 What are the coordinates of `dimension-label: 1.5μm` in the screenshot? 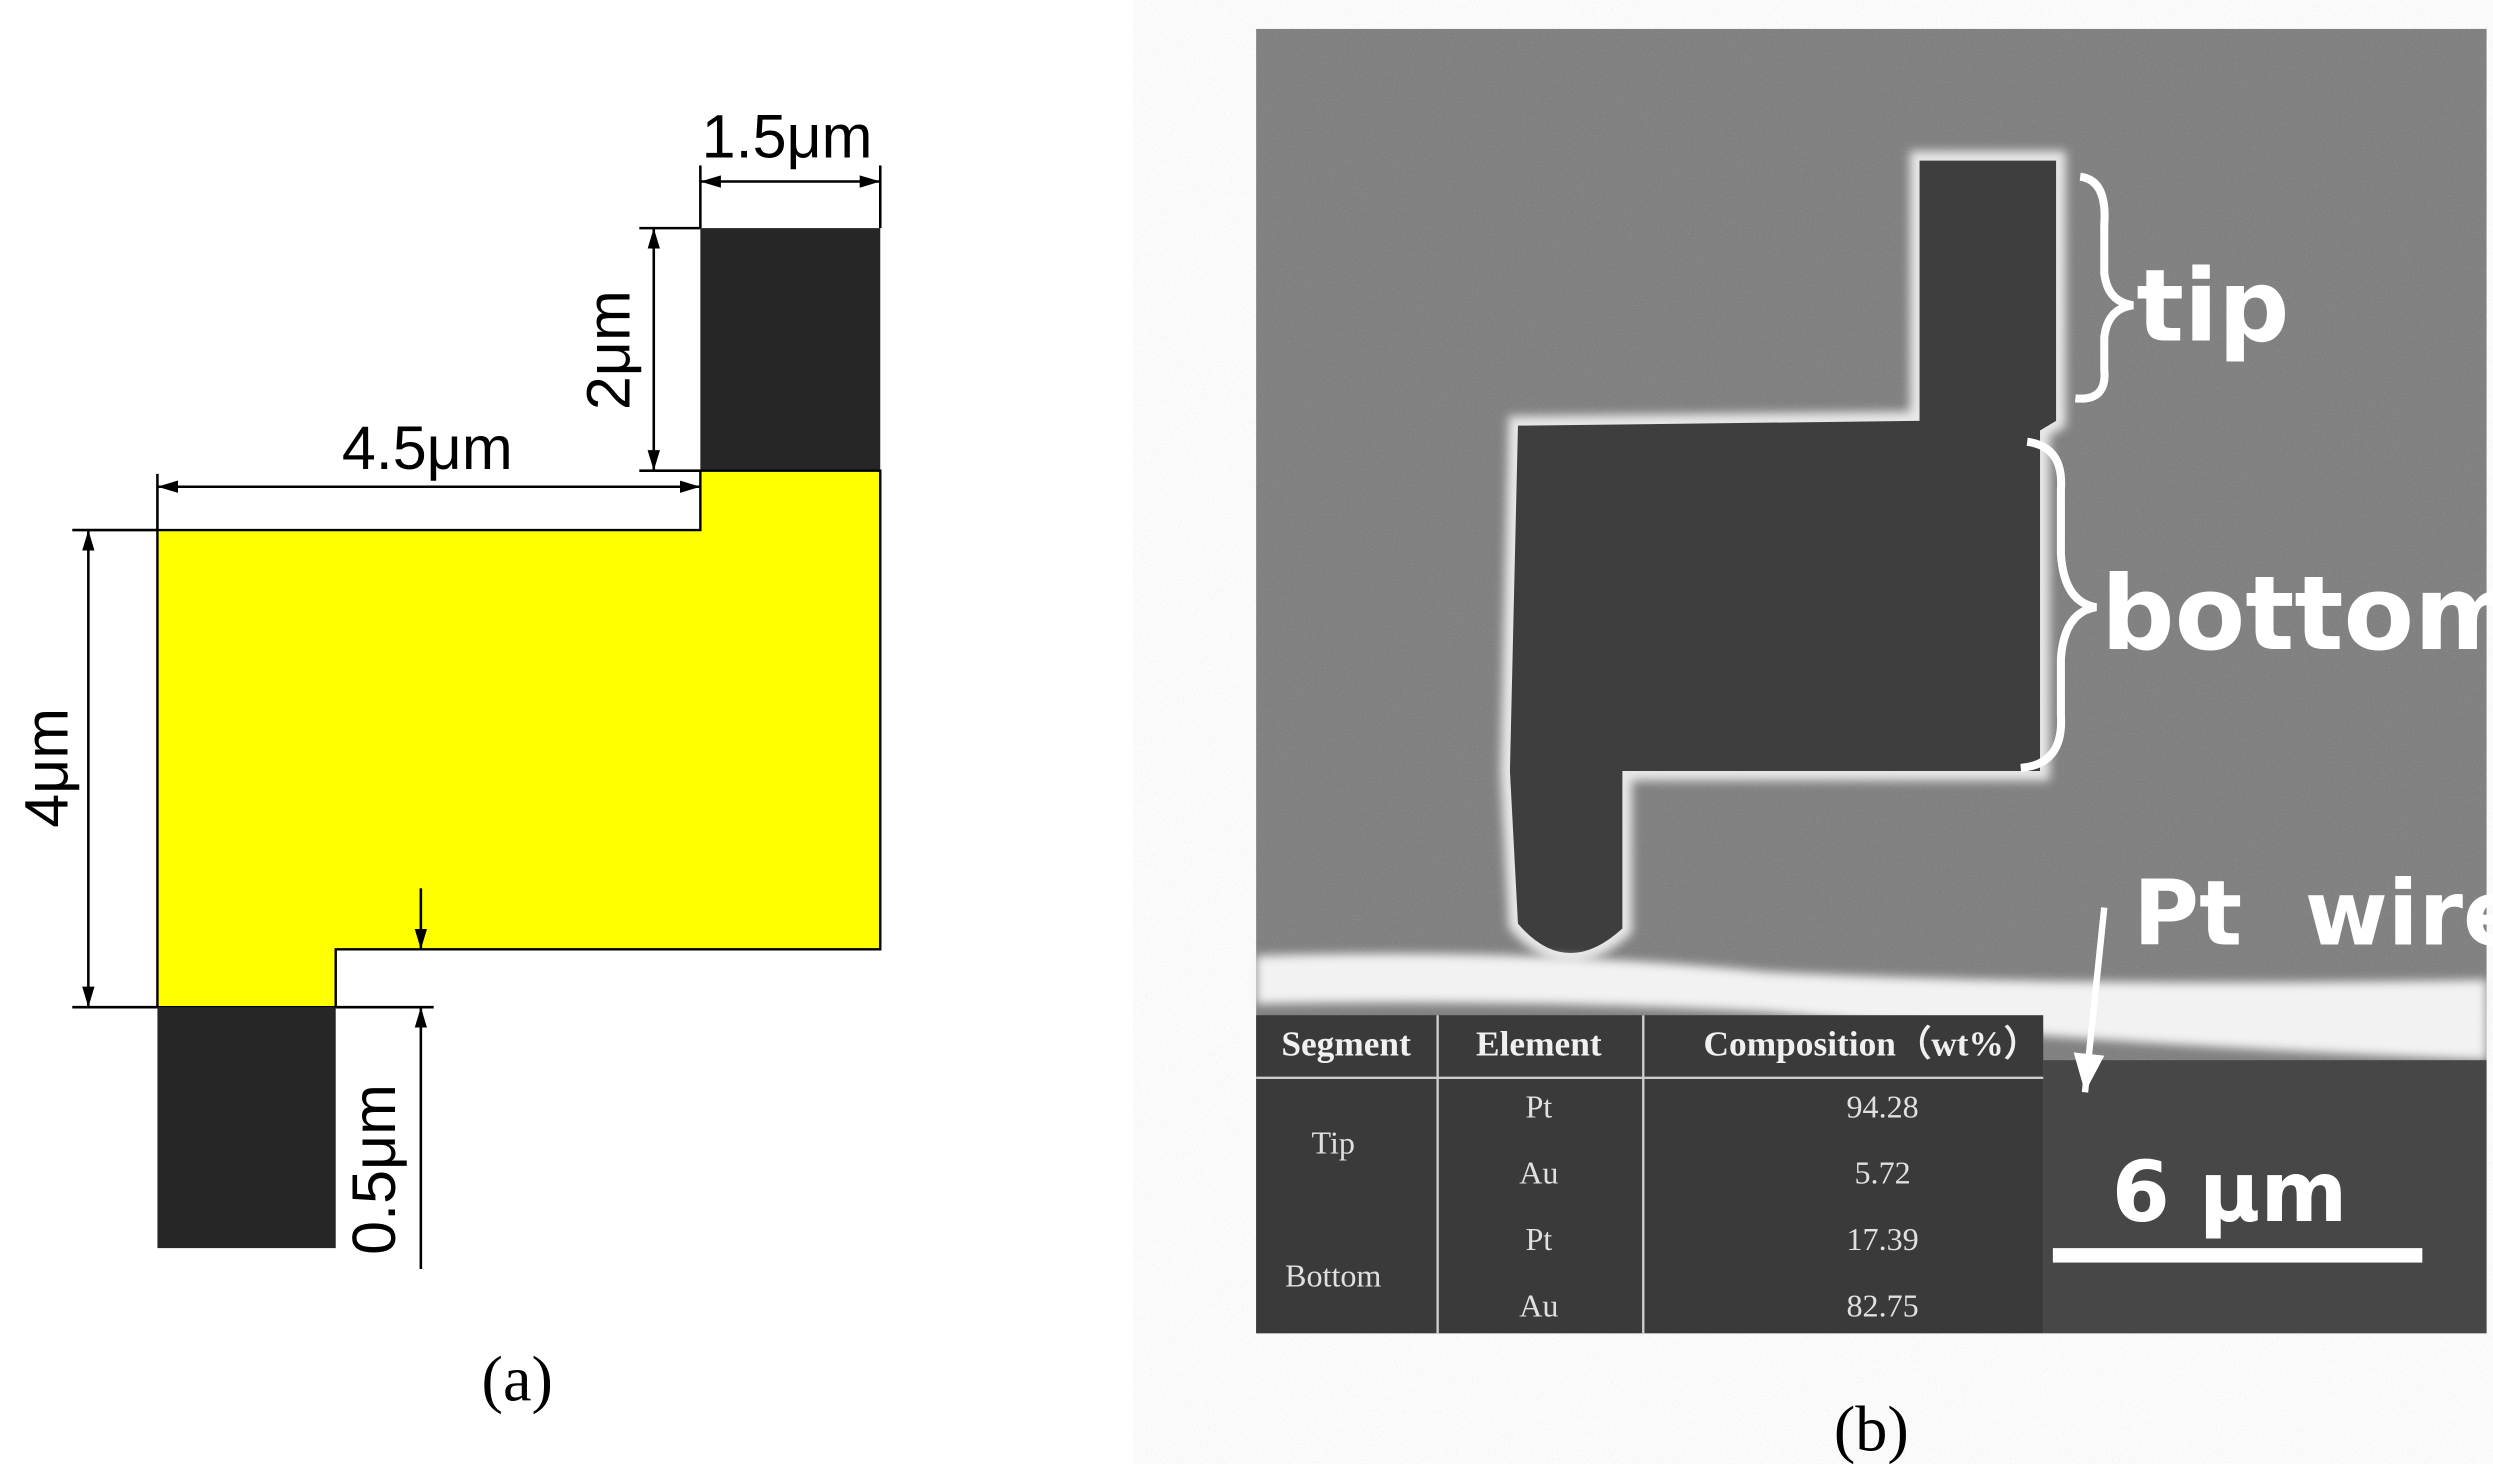 It's located at (787, 136).